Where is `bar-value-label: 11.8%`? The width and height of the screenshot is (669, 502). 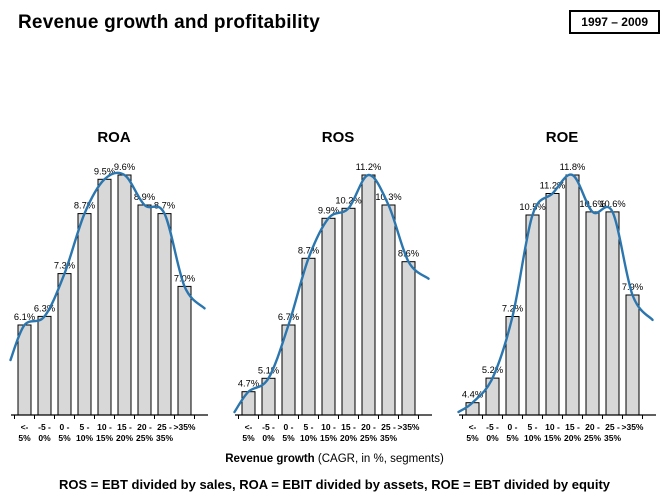 bar-value-label: 11.8% is located at coordinates (573, 167).